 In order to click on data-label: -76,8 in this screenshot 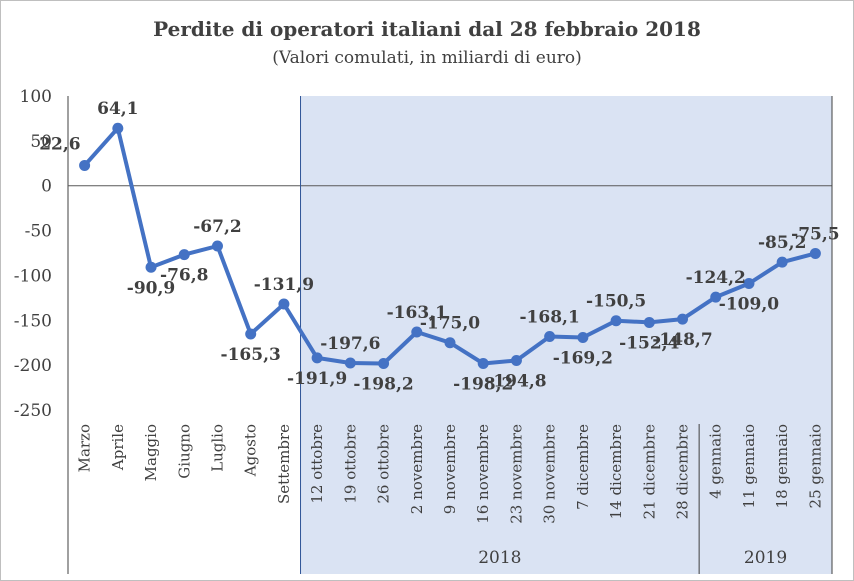, I will do `click(184, 276)`.